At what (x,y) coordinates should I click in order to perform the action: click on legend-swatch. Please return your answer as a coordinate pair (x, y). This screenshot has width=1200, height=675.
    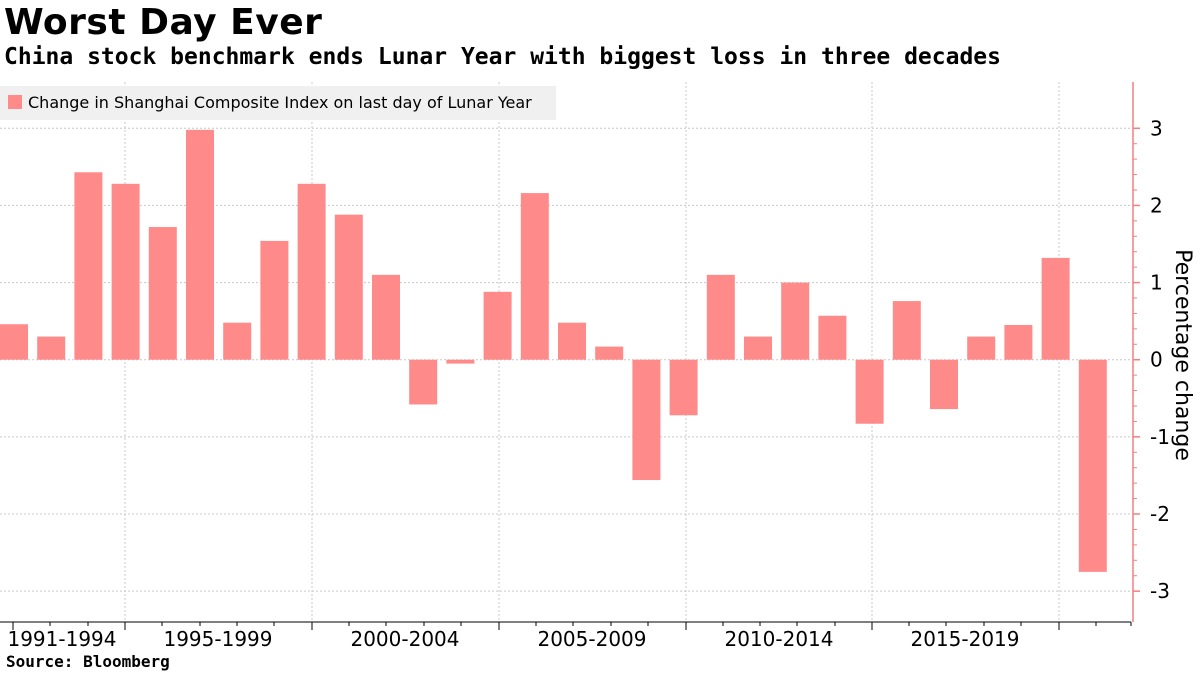
    Looking at the image, I should click on (15, 102).